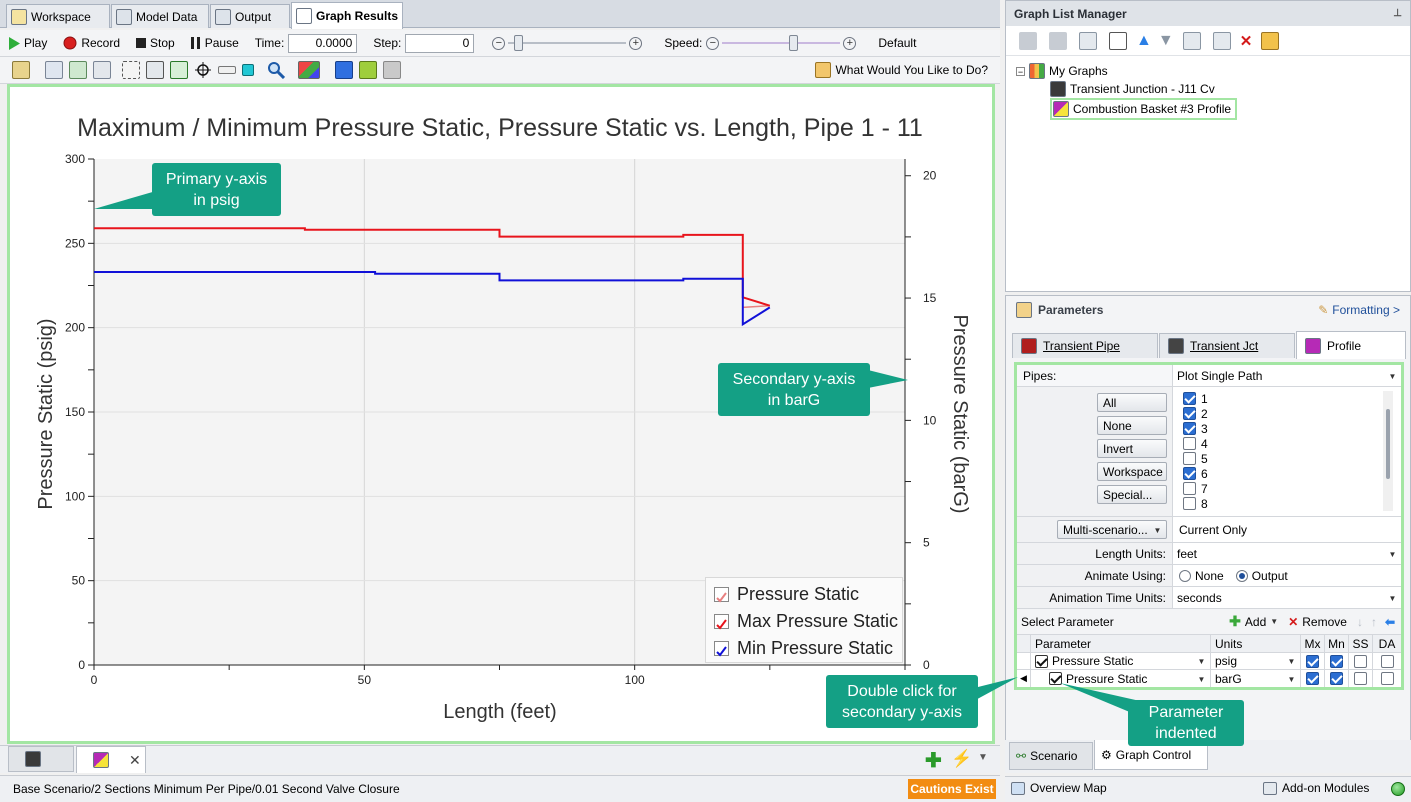 The height and width of the screenshot is (802, 1411). Describe the element at coordinates (27, 43) in the screenshot. I see `play-button: Play` at that location.